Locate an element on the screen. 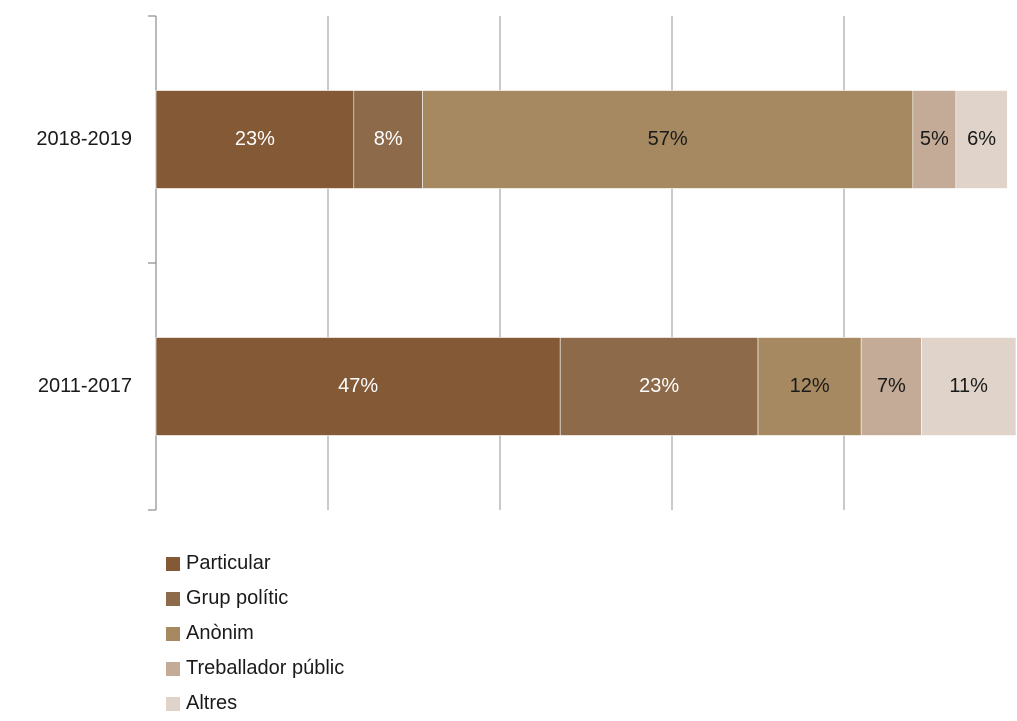  legend-label: Grup polític is located at coordinates (237, 598).